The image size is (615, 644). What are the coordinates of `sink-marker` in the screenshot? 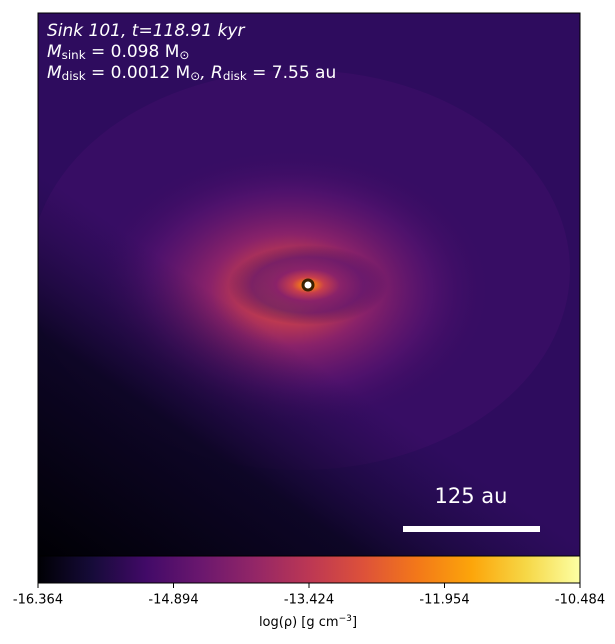 It's located at (308, 285).